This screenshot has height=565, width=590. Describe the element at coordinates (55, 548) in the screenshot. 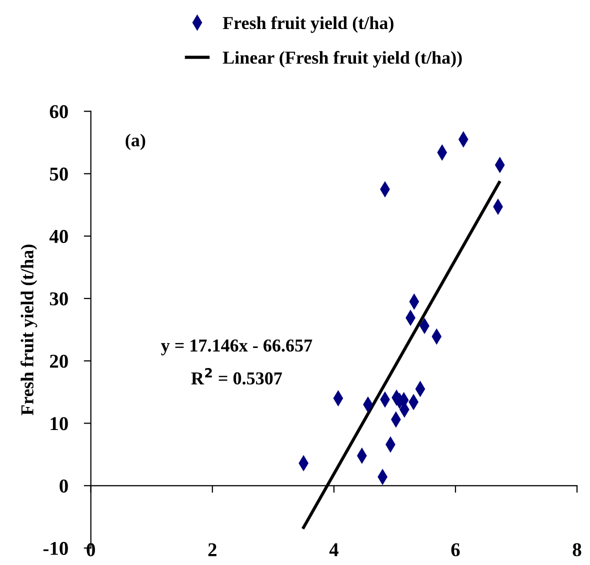

I see `y-tick-label: -10` at that location.